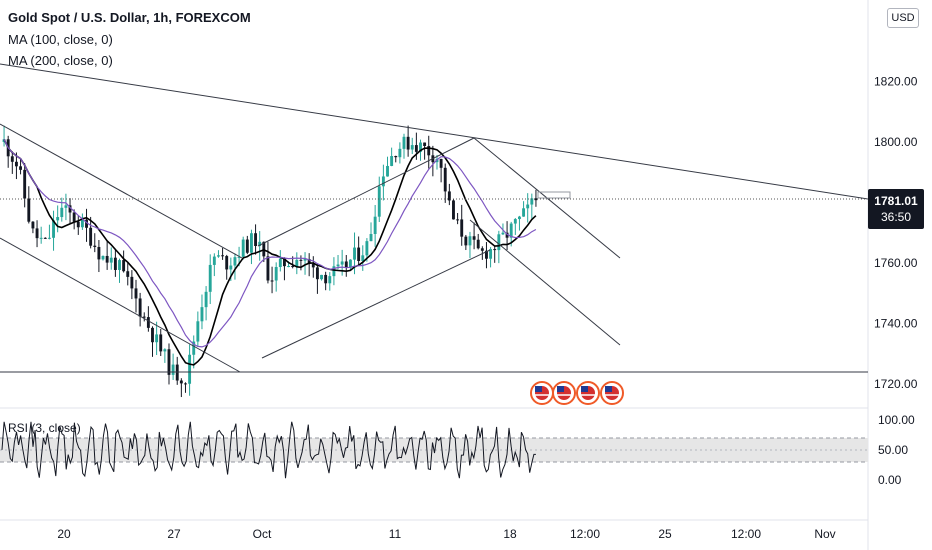  I want to click on event-flags, so click(577, 393).